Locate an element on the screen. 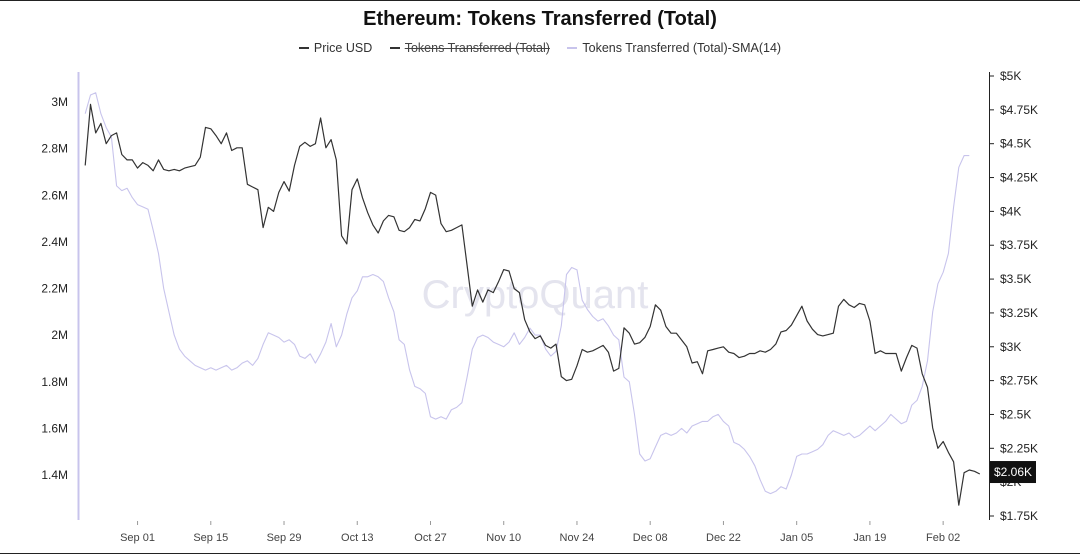 Image resolution: width=1080 pixels, height=554 pixels. x-axis-tick-label: Dec 22 is located at coordinates (723, 538).